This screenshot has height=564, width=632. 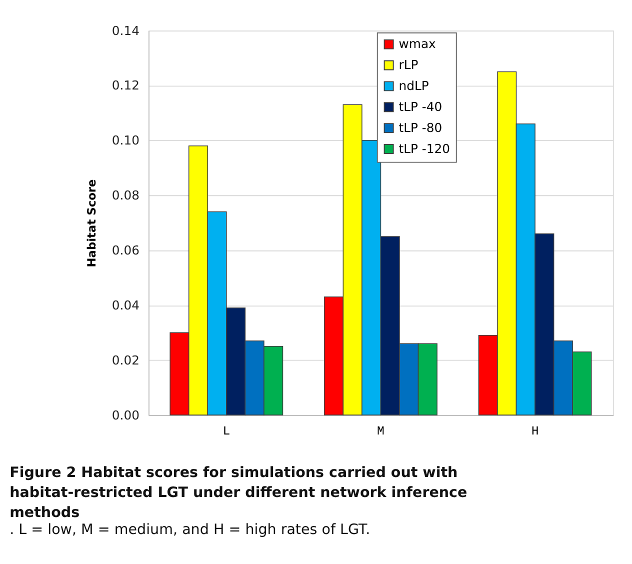 What do you see at coordinates (126, 31) in the screenshot?
I see `y-tick-label: 0.14` at bounding box center [126, 31].